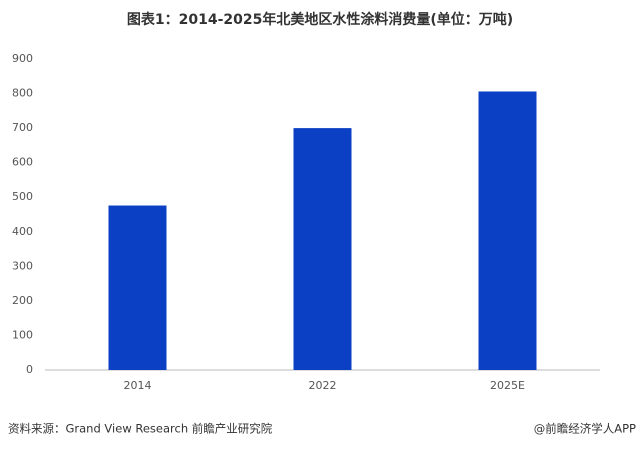  Describe the element at coordinates (22, 265) in the screenshot. I see `y-tick-label: 300` at that location.